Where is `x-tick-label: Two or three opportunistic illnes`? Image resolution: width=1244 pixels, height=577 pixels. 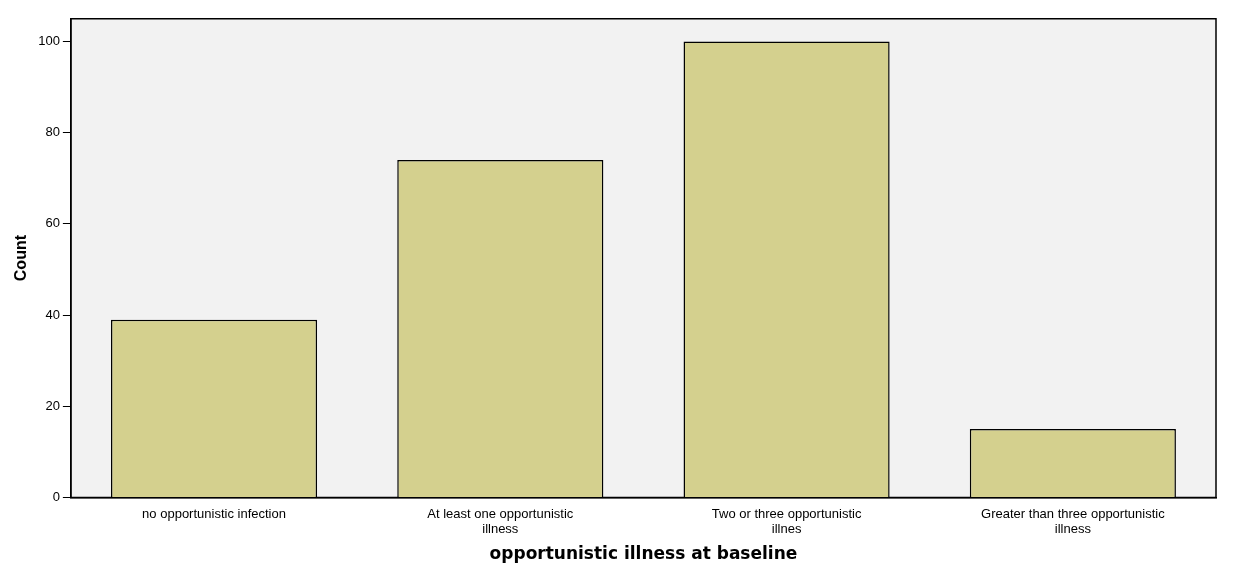
x-tick-label: Two or three opportunistic illnes is located at coordinates (786, 521).